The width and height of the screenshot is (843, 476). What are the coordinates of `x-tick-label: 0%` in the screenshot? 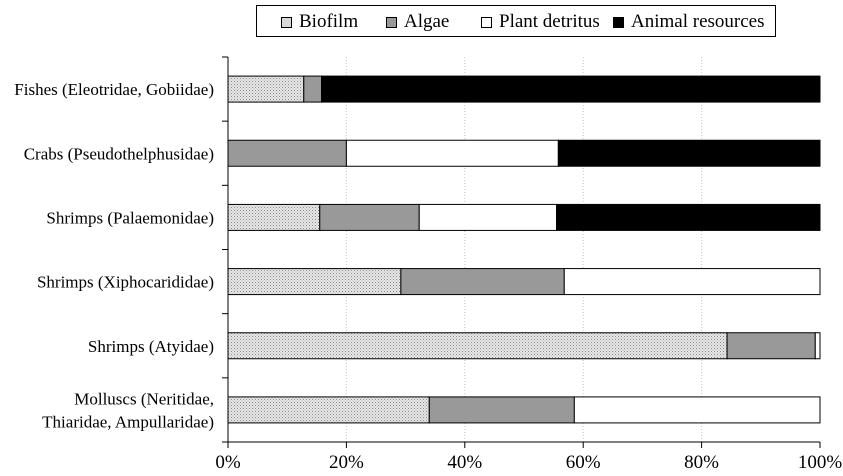 It's located at (228, 462).